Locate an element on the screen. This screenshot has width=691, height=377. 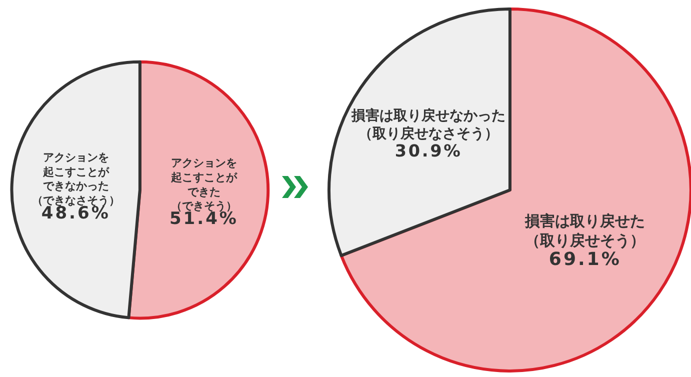
slice-label: 損害は取り戻せた（取り戻せそう） is located at coordinates (585, 231).